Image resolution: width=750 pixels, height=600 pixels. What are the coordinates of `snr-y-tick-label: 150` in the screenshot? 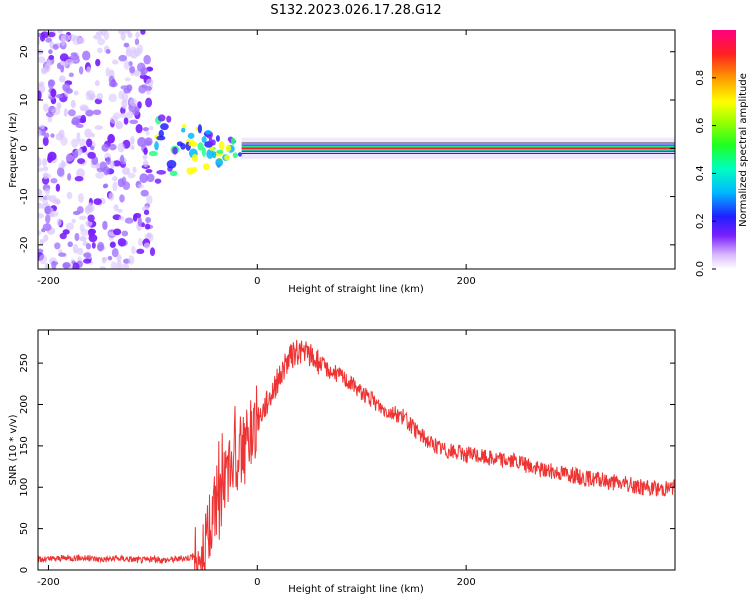 It's located at (24, 445).